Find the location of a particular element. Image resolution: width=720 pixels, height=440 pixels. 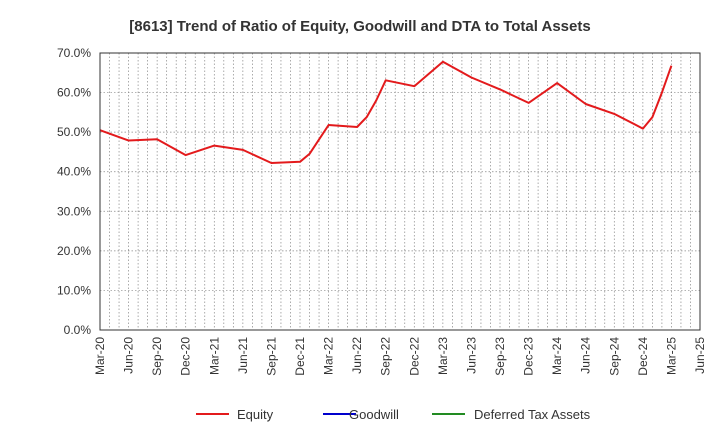

y-tick-label: 30.0% is located at coordinates (74, 211).